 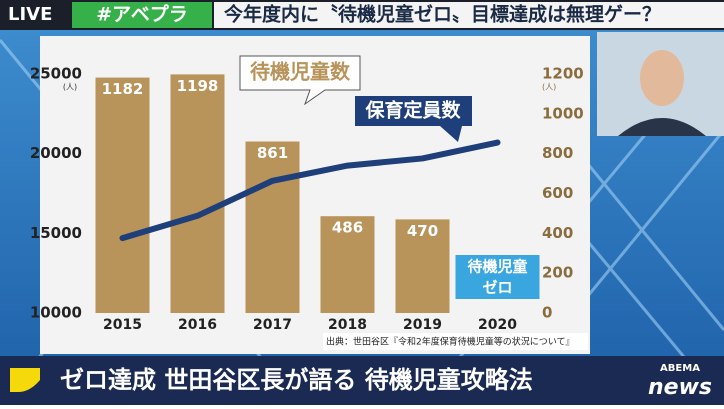 I want to click on bar-value-label: 1182, so click(x=123, y=89).